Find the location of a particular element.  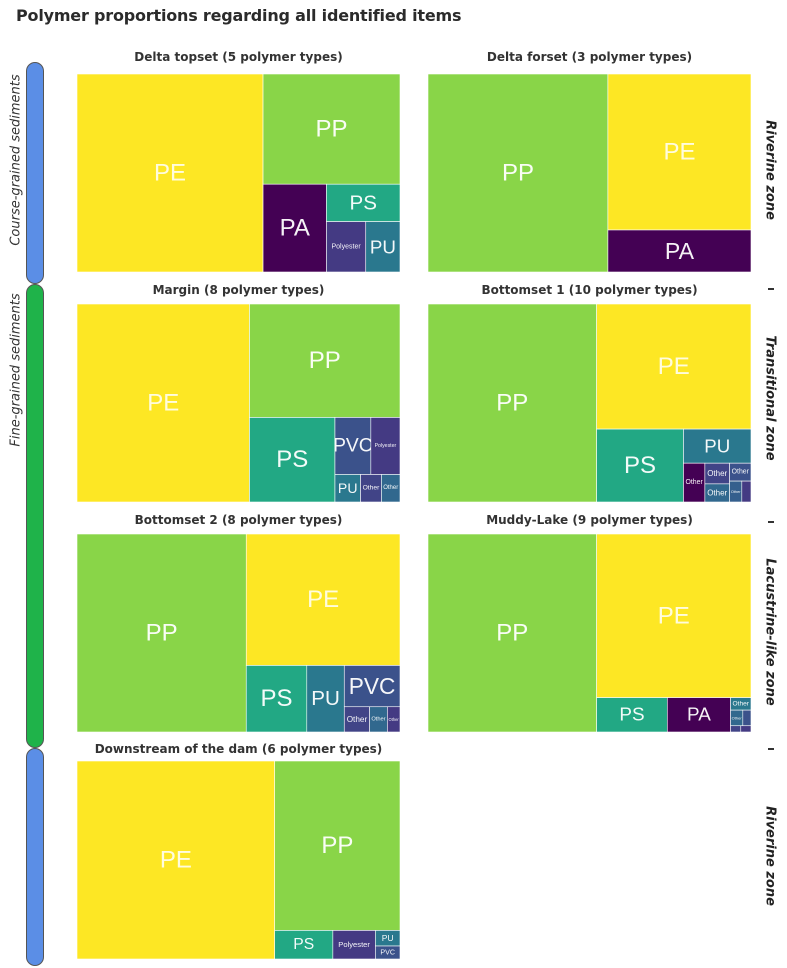

treemap-chart: PP PE PS PA Other Other is located at coordinates (589, 633).